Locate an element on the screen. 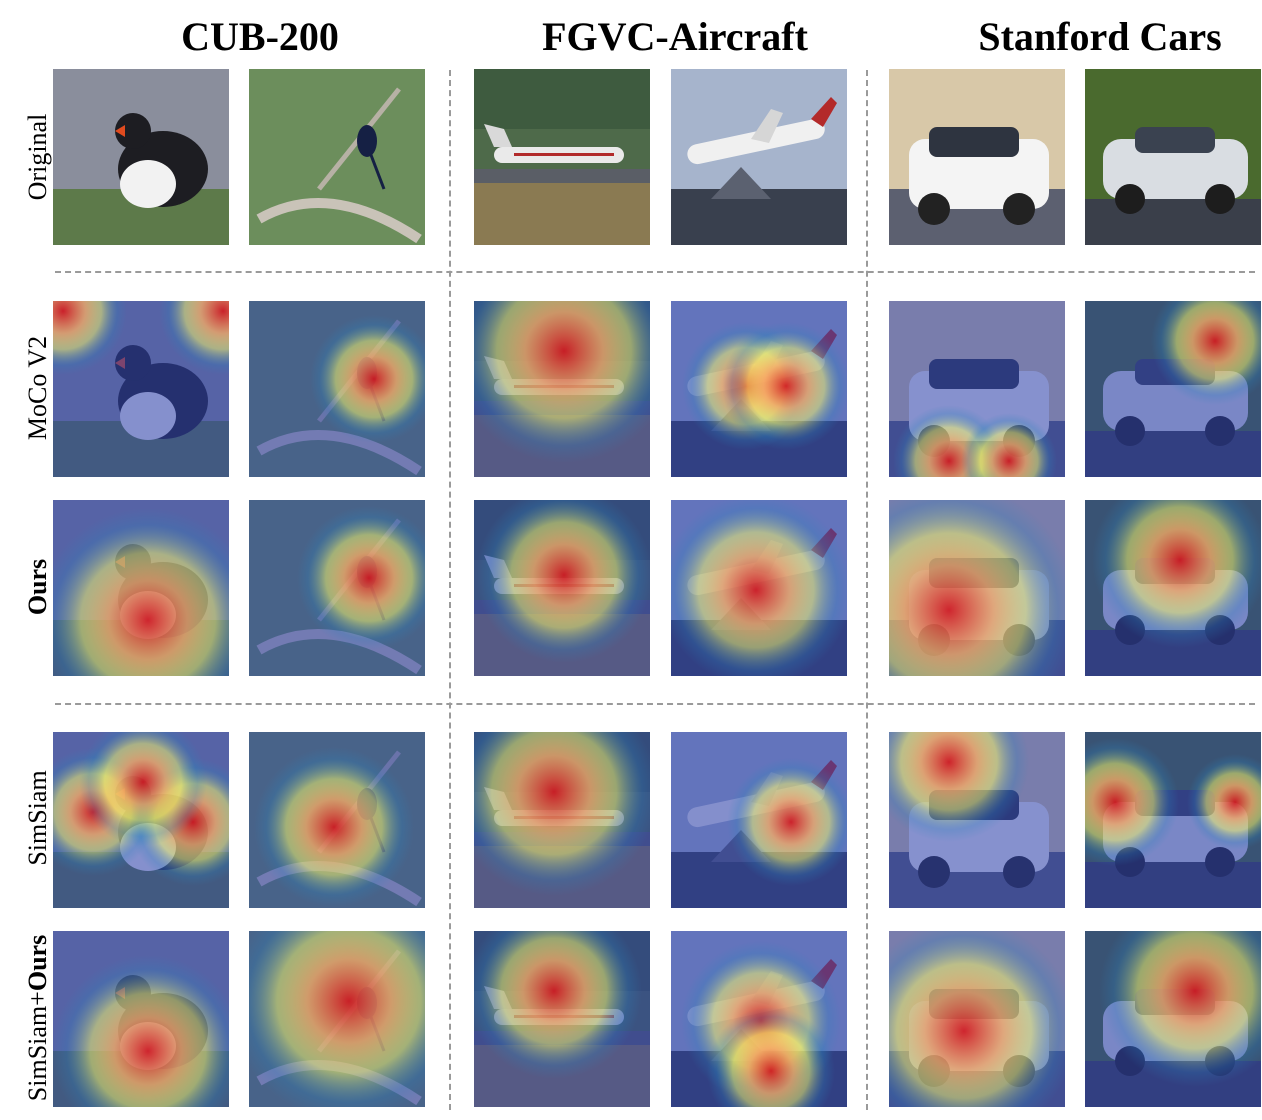  row-label-original: Original is located at coordinates (37, 157).